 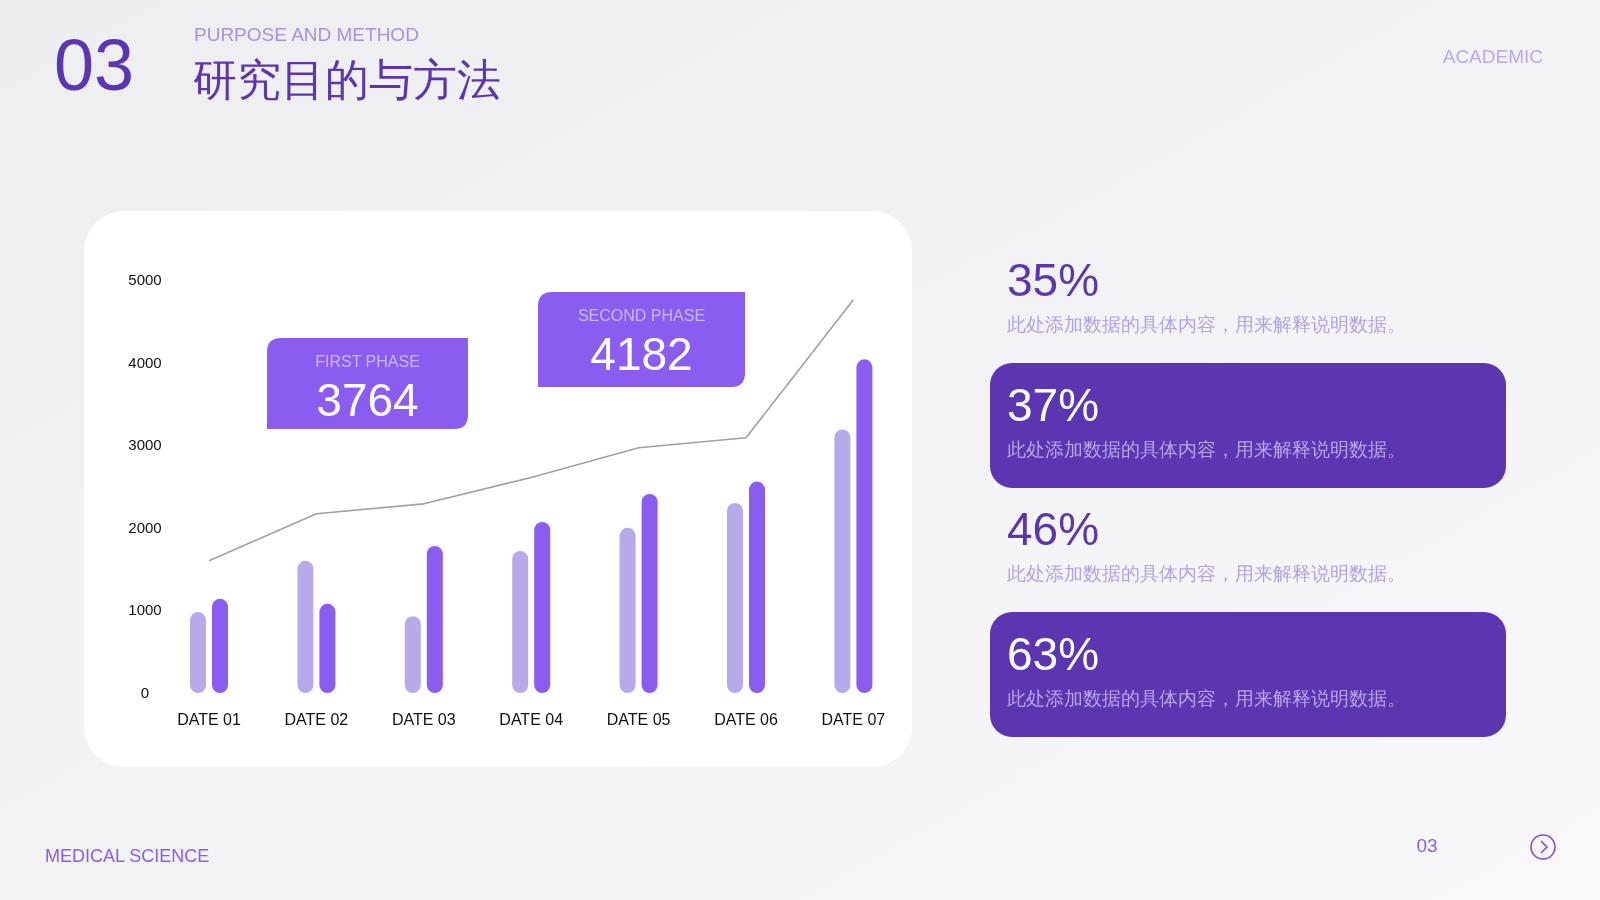 I want to click on y-tick-label: 2000, so click(x=145, y=527).